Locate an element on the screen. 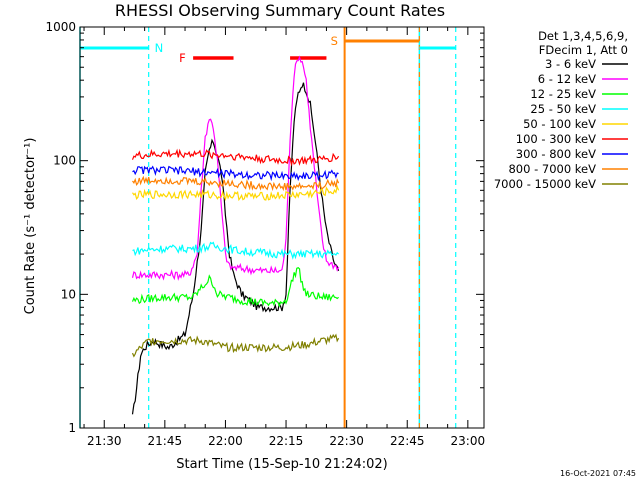  x-tick-label: 22:15 is located at coordinates (286, 441).